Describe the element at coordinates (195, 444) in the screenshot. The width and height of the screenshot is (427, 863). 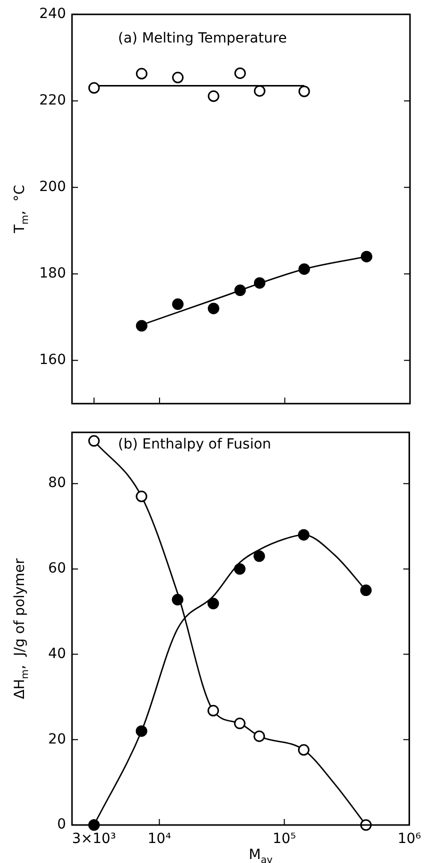
I see `chart-title: (b) Enthalpy of Fusion` at that location.